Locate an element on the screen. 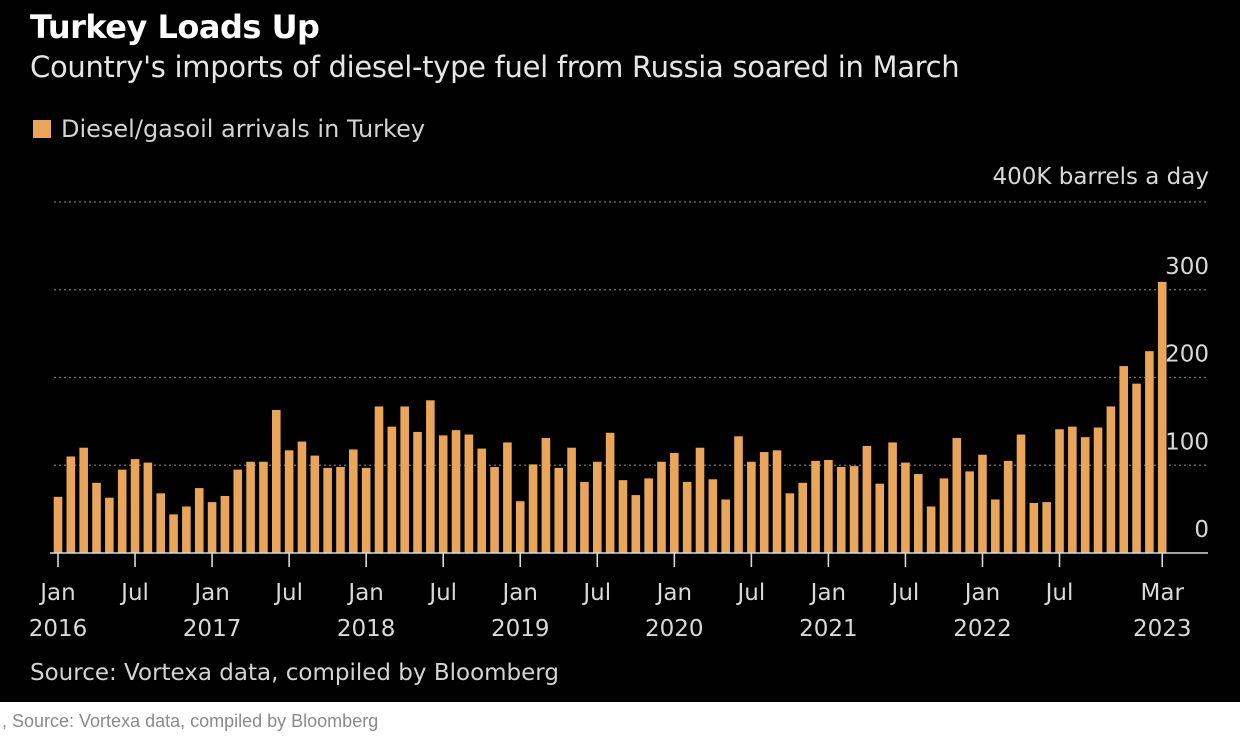  x-tick-label-year: 2023 is located at coordinates (1162, 629).